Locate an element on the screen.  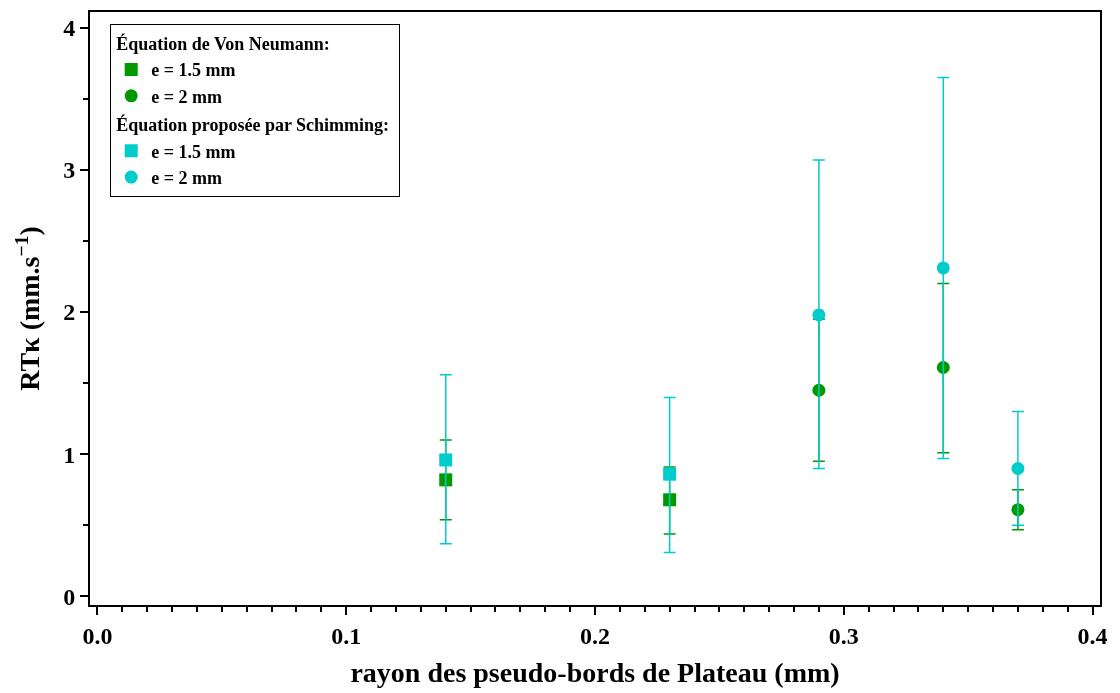
y-tick-label: 1 is located at coordinates (69, 454).